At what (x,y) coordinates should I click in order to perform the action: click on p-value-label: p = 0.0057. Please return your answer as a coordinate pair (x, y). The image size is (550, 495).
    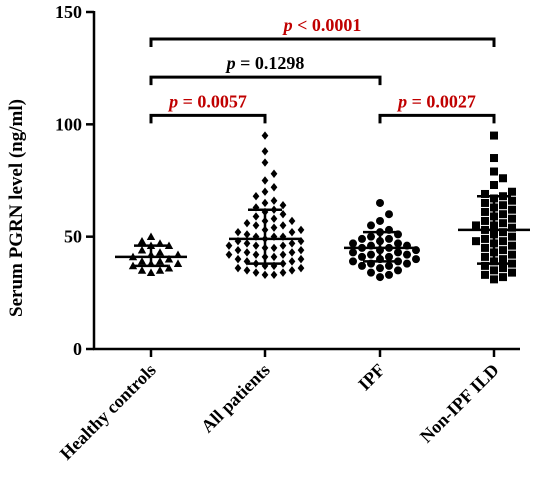
    Looking at the image, I should click on (207, 101).